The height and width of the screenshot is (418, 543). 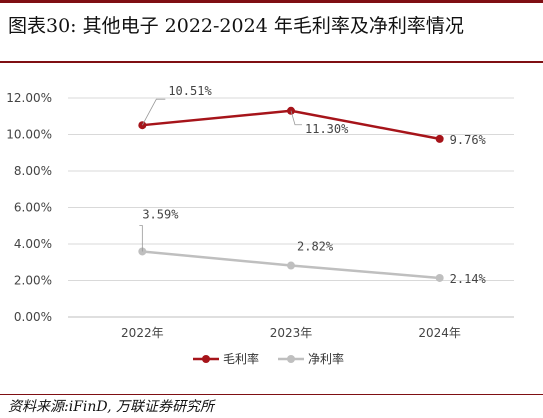 I want to click on source-note: 资料来源:iFinD, 万联证券研究所, so click(x=111, y=407).